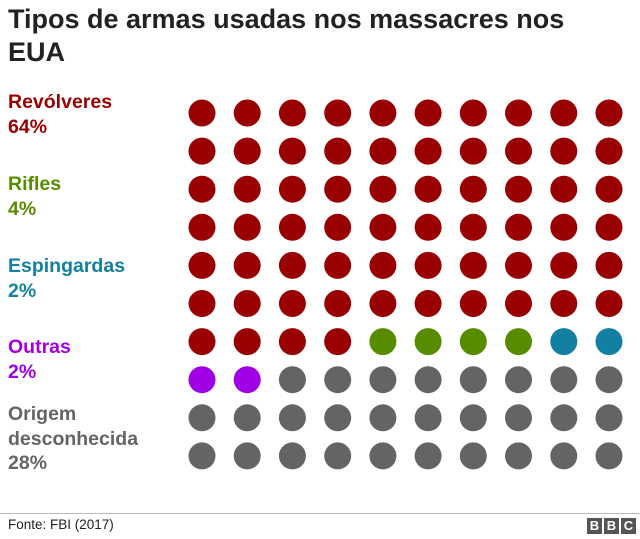  Describe the element at coordinates (35, 184) in the screenshot. I see `legend-rifles-name: Rifles` at that location.